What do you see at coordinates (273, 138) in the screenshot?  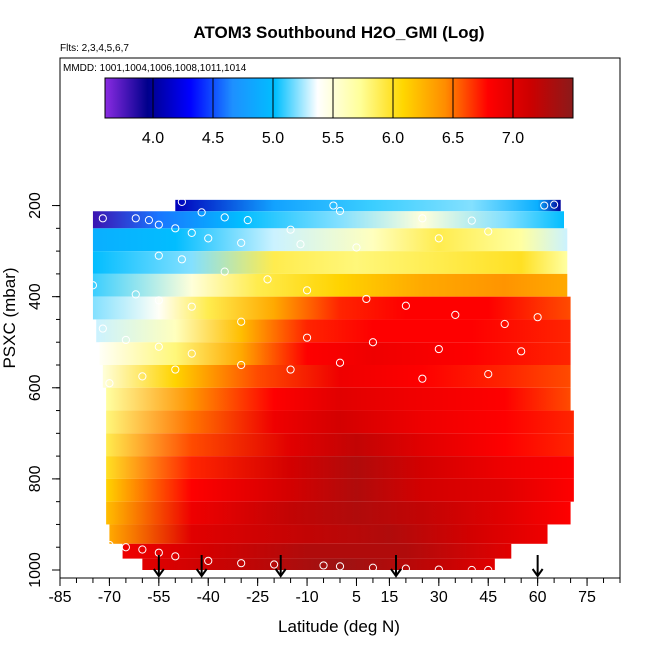 I see `colorbar-tick-label: 5.0` at bounding box center [273, 138].